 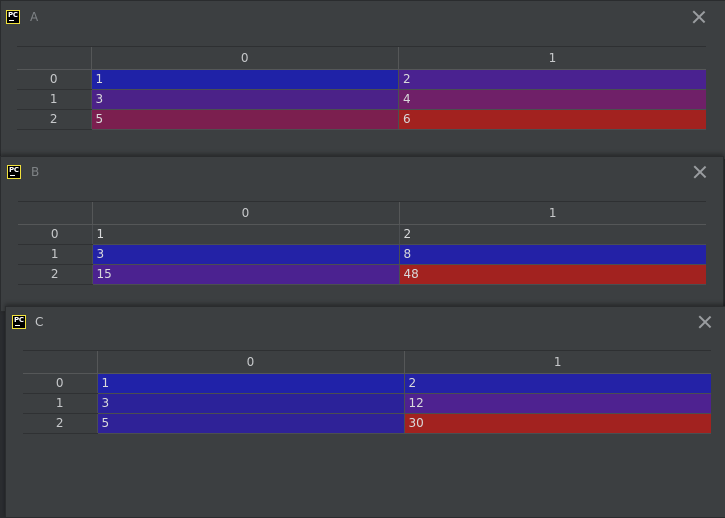 I want to click on window-titlebar: PC A, so click(x=363, y=16).